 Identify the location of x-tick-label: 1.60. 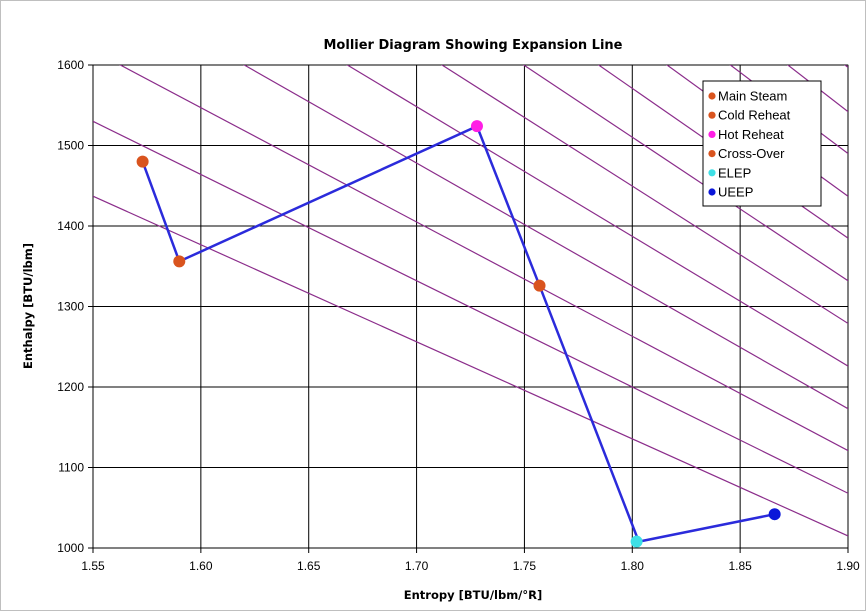
(201, 566).